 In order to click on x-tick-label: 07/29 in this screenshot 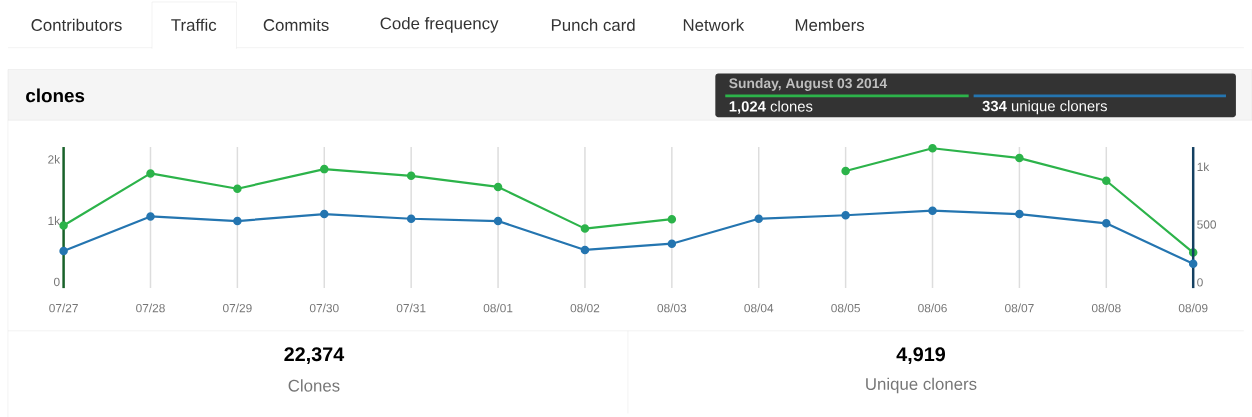, I will do `click(237, 308)`.